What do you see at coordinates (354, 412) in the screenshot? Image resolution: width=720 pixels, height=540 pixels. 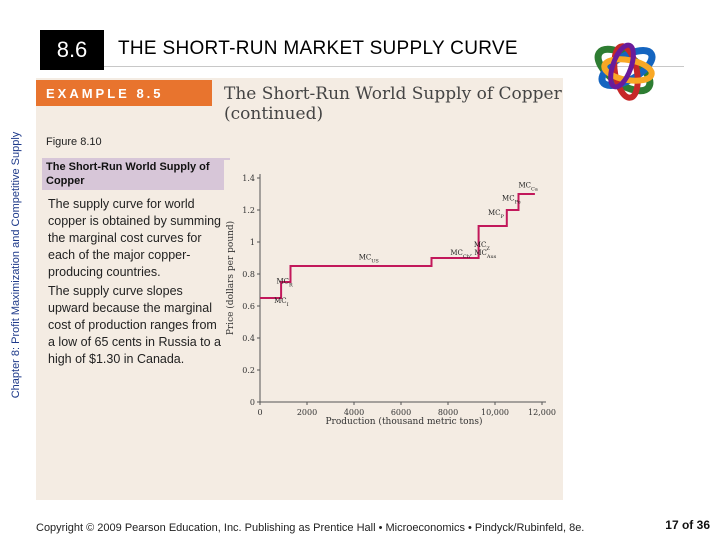 I see `x-tick-label: 4000` at bounding box center [354, 412].